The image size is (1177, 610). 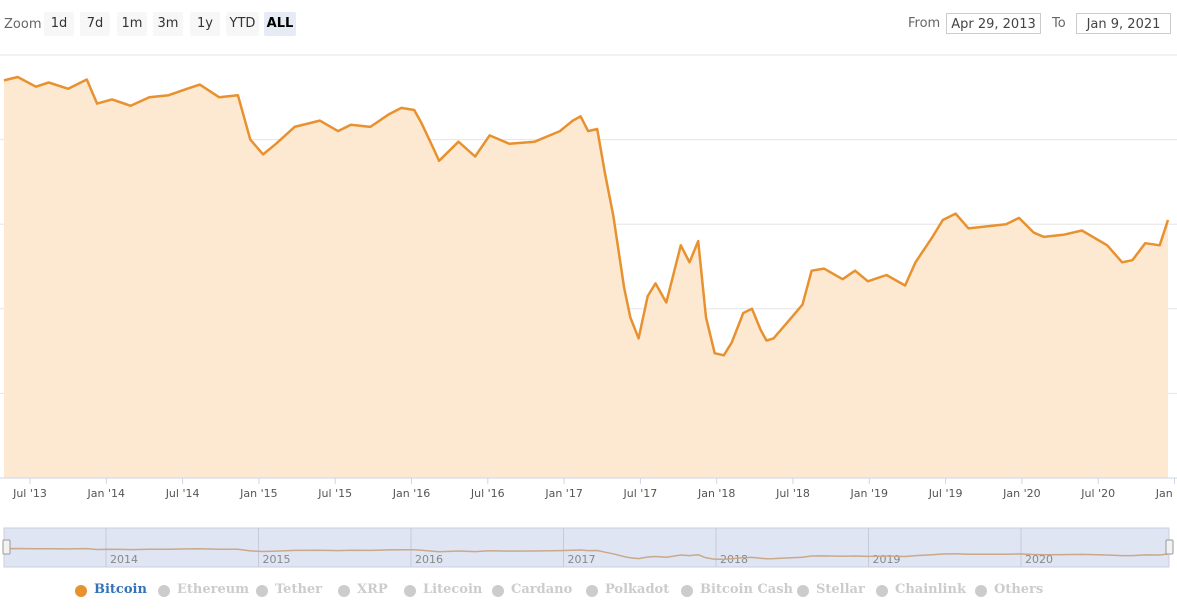 What do you see at coordinates (716, 493) in the screenshot?
I see `x-tick-label: Jan '18` at bounding box center [716, 493].